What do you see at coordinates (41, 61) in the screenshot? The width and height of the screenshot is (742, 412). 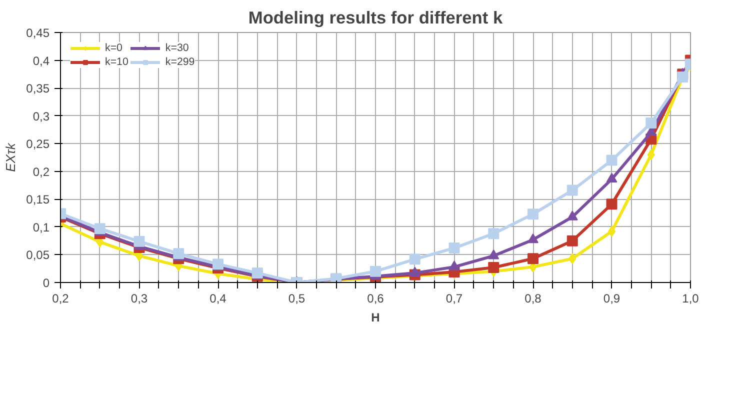 I see `y-tick-label: 0,4` at bounding box center [41, 61].